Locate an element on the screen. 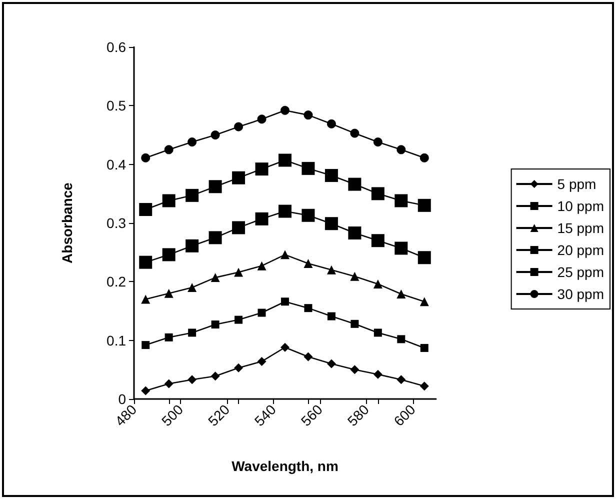 The width and height of the screenshot is (616, 499). x-axis-title: Wavelength, nm is located at coordinates (285, 466).